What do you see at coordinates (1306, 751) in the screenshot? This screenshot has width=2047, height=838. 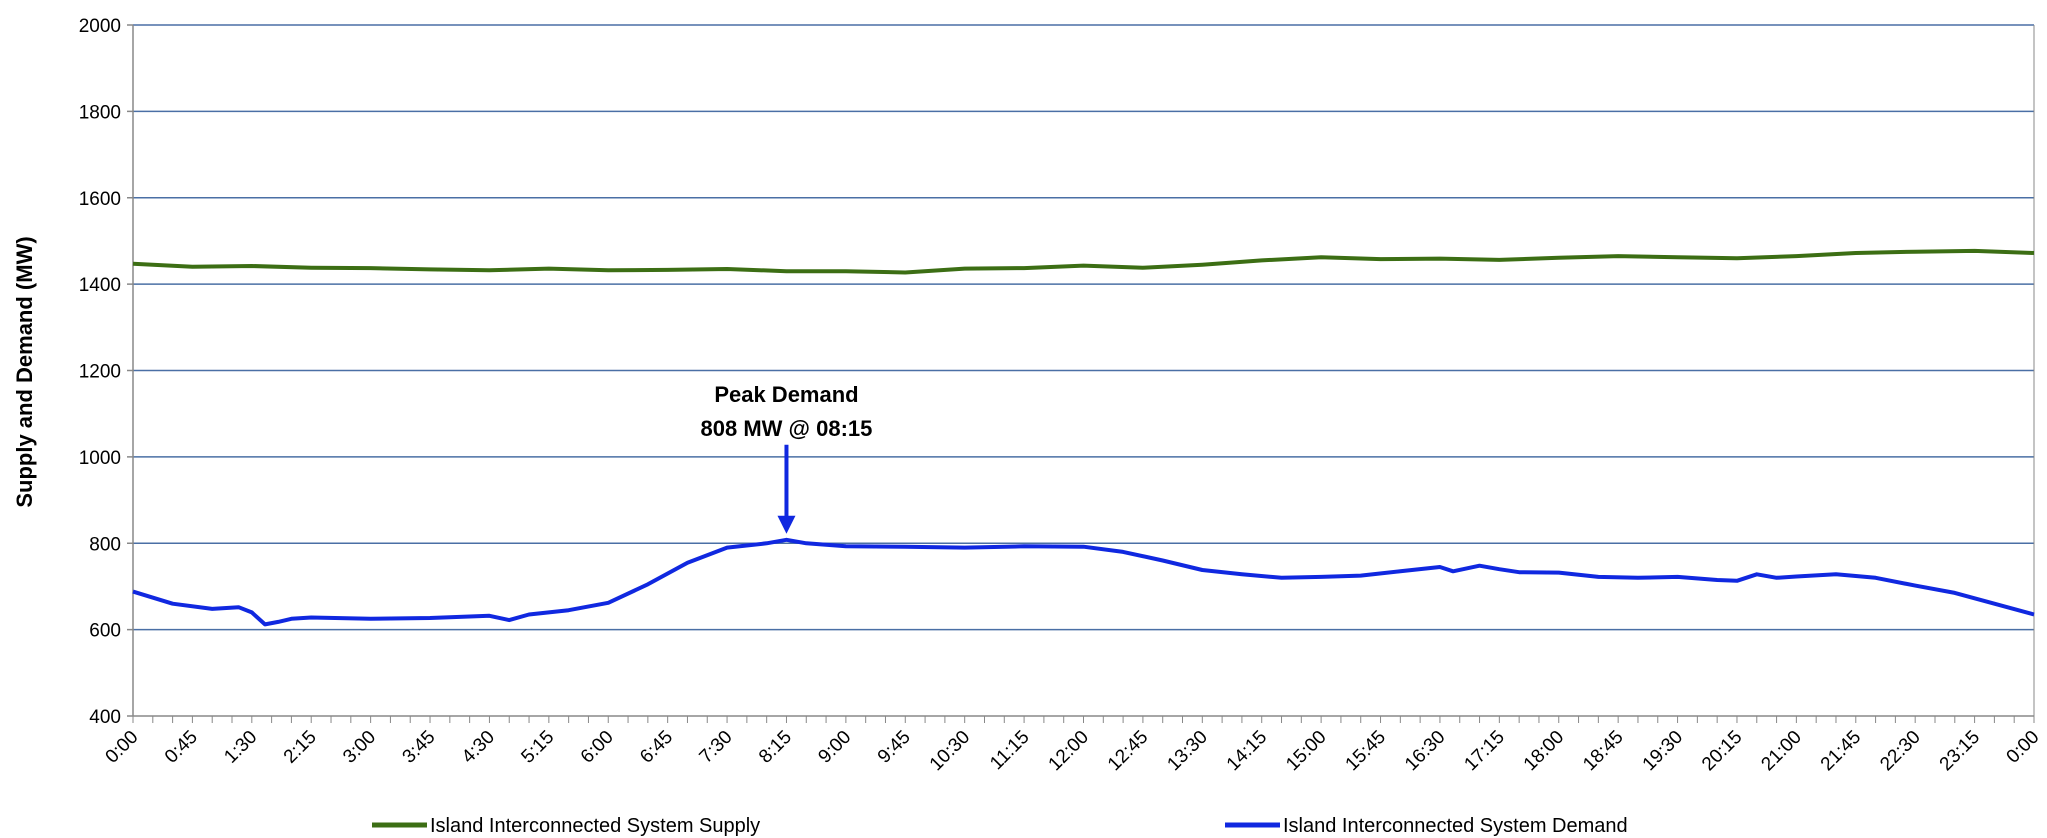 I see `x-tick-label: 15:00` at bounding box center [1306, 751].